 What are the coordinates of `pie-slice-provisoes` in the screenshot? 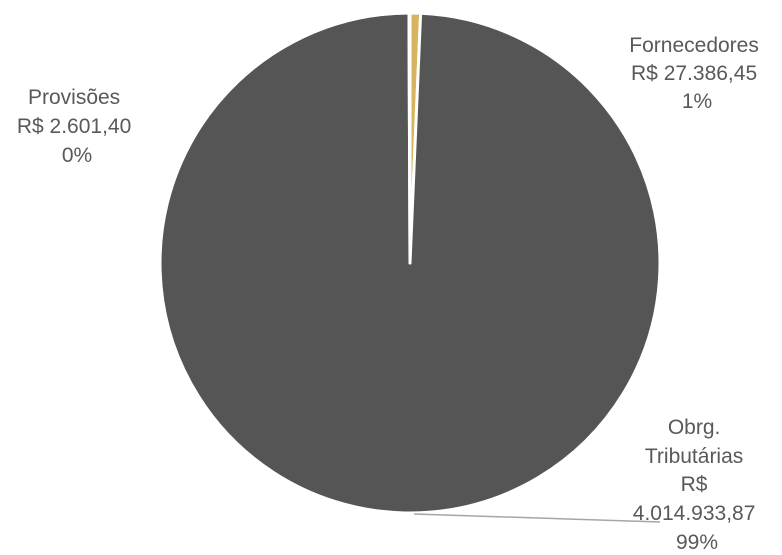 It's located at (409, 138).